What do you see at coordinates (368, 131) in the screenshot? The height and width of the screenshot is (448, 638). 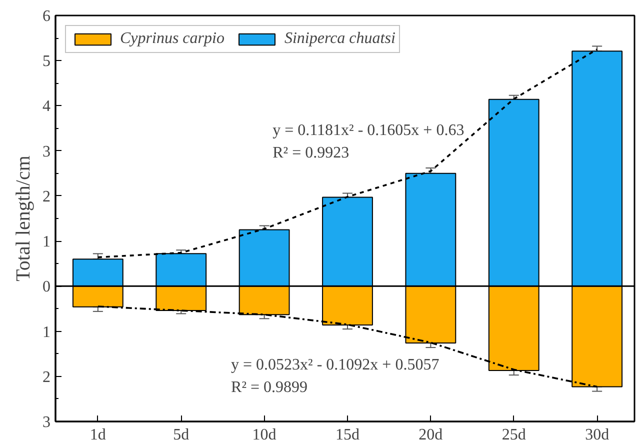 I see `annotation: y = 0.1181x² - 0.1605x + 0.63` at bounding box center [368, 131].